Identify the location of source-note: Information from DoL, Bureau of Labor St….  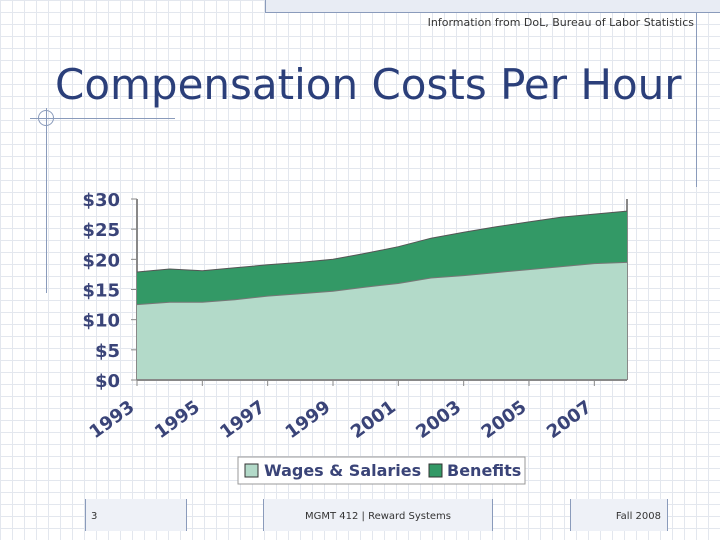
(560, 22).